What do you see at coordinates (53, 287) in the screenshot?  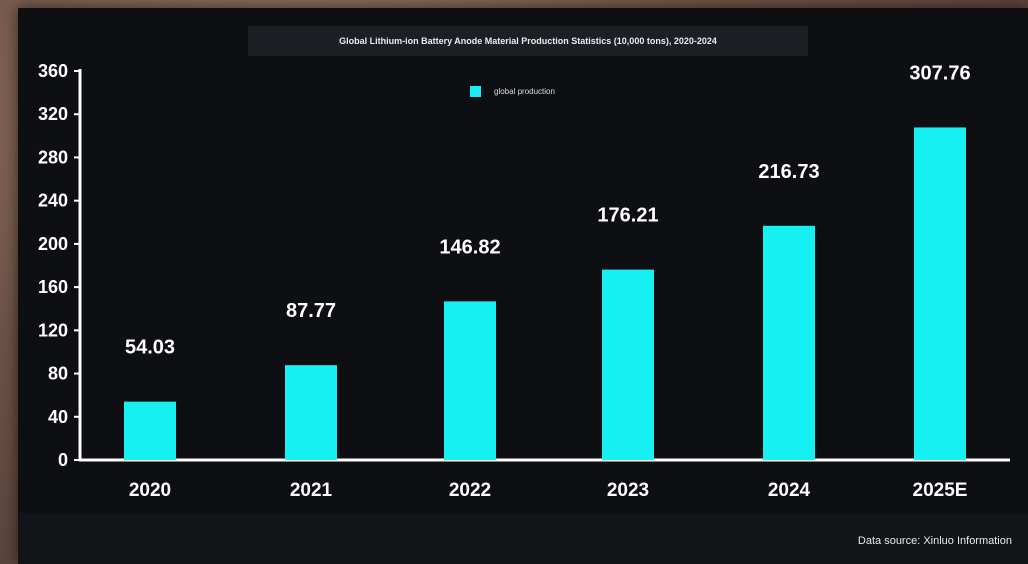 I see `y-tick-label: 160` at bounding box center [53, 287].